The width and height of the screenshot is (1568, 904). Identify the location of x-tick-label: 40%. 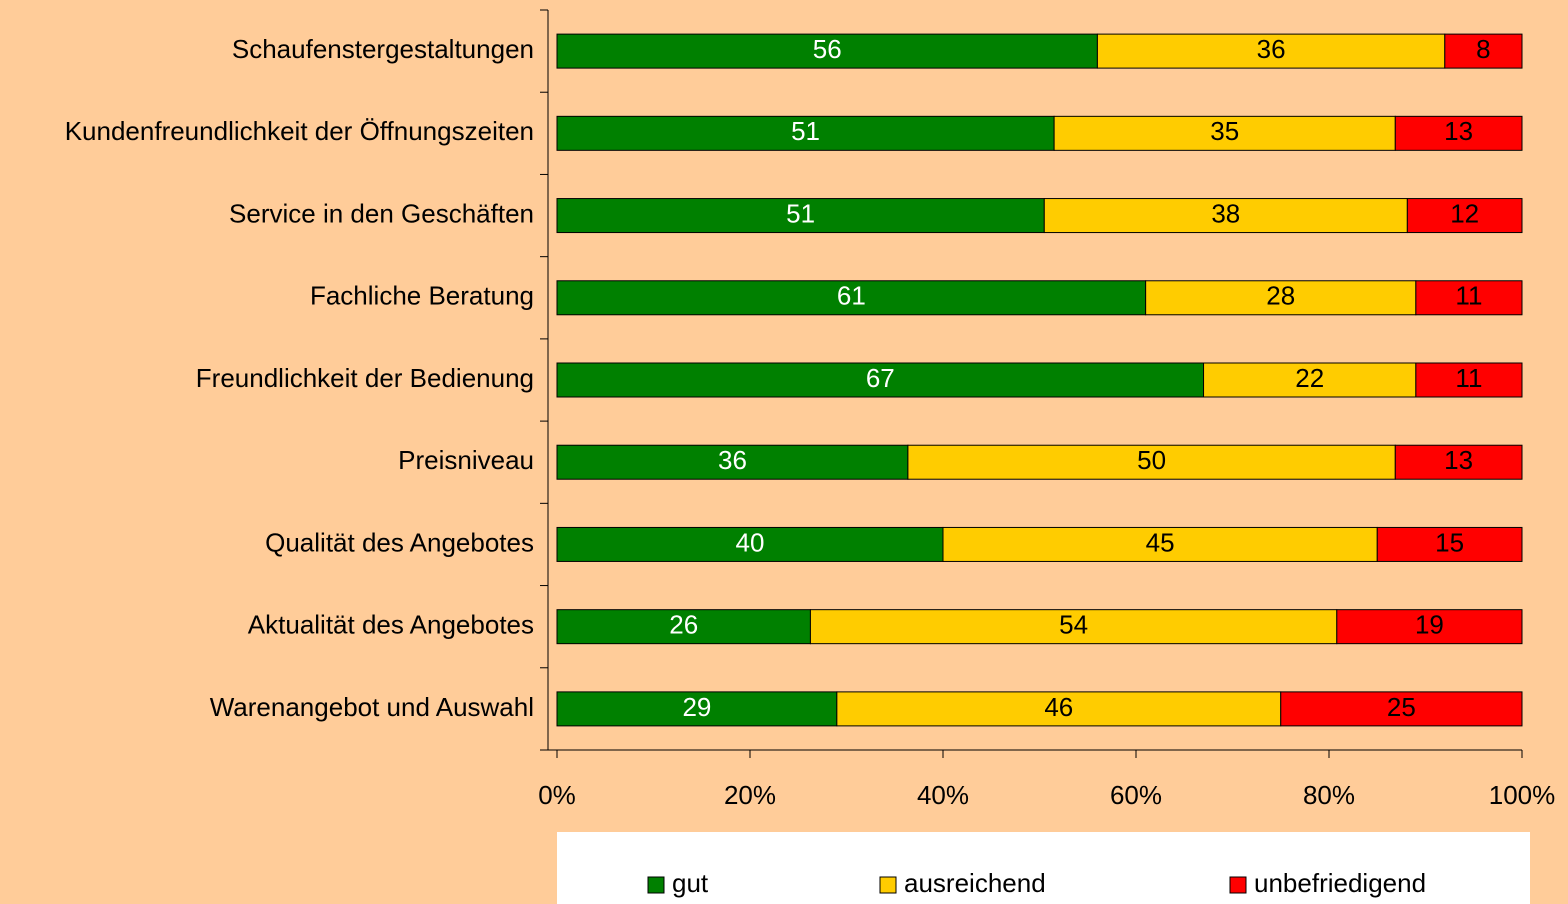
(943, 795).